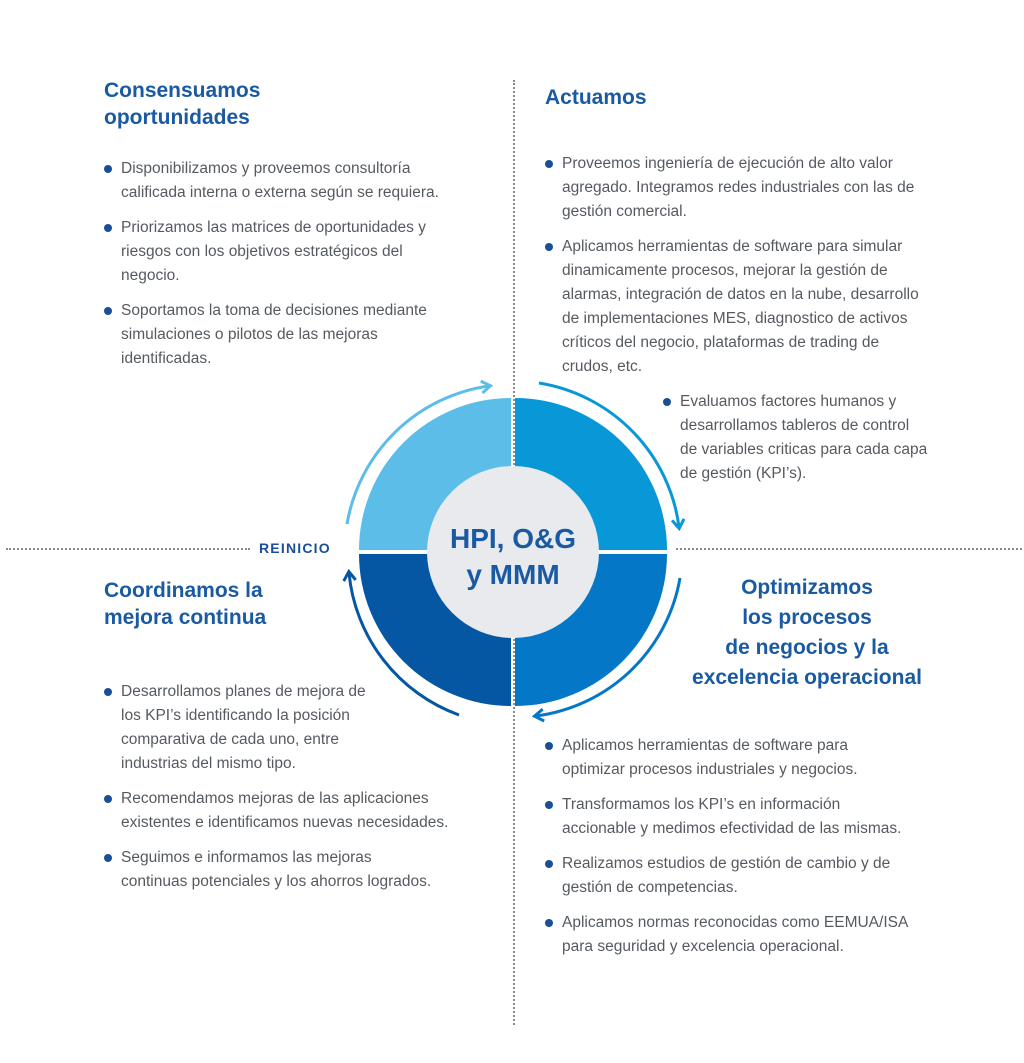 This screenshot has width=1024, height=1063. I want to click on ring-segment-bottom-left, so click(435, 630).